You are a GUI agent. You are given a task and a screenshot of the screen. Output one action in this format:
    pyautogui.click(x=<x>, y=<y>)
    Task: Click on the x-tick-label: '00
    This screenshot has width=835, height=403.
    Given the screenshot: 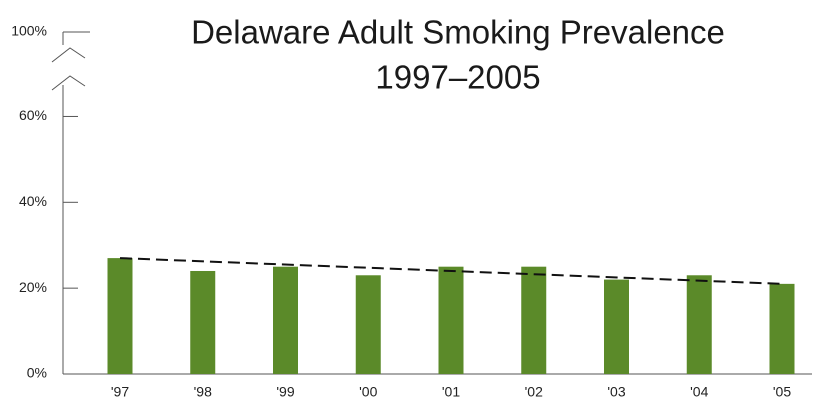 What is the action you would take?
    pyautogui.click(x=368, y=392)
    